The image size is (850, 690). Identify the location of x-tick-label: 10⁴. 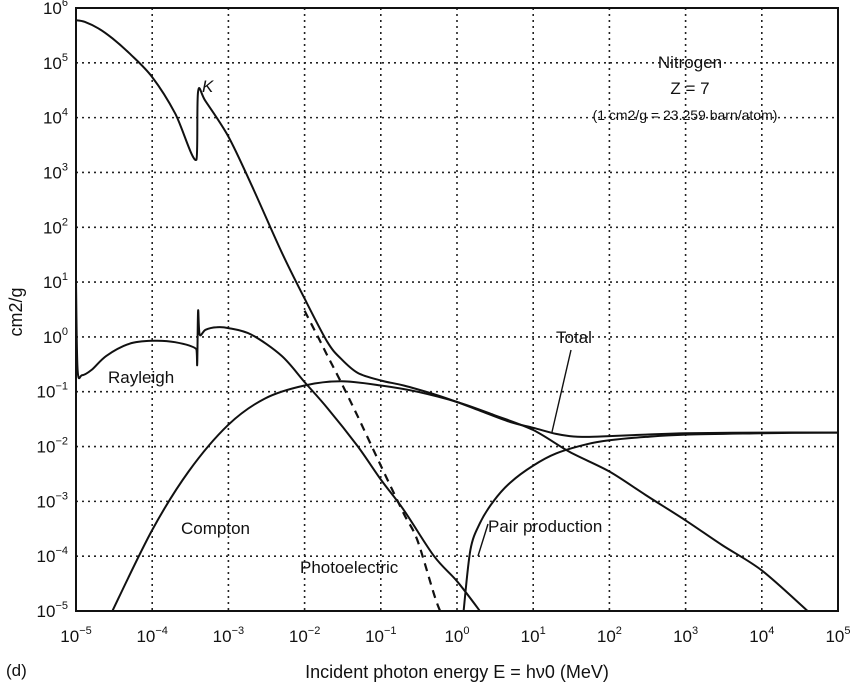
(761, 635).